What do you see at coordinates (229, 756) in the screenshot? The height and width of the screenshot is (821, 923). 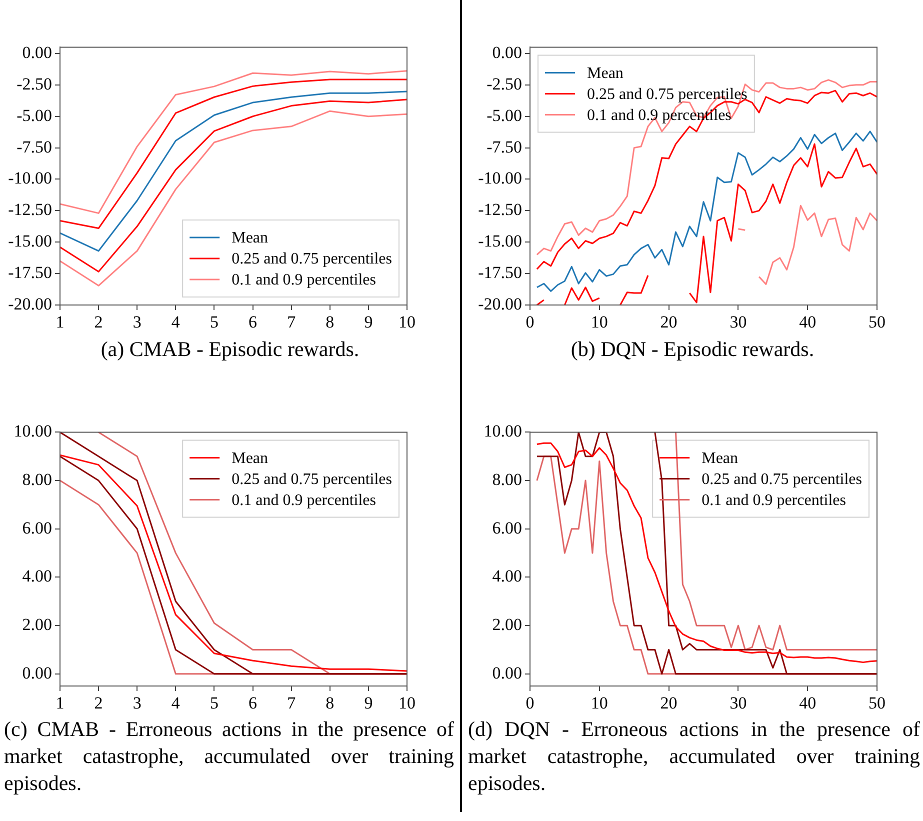 I see `text: (c) CMAB - Erroneous actions in the presence of market catastrophe, accumulated over training episodes.` at bounding box center [229, 756].